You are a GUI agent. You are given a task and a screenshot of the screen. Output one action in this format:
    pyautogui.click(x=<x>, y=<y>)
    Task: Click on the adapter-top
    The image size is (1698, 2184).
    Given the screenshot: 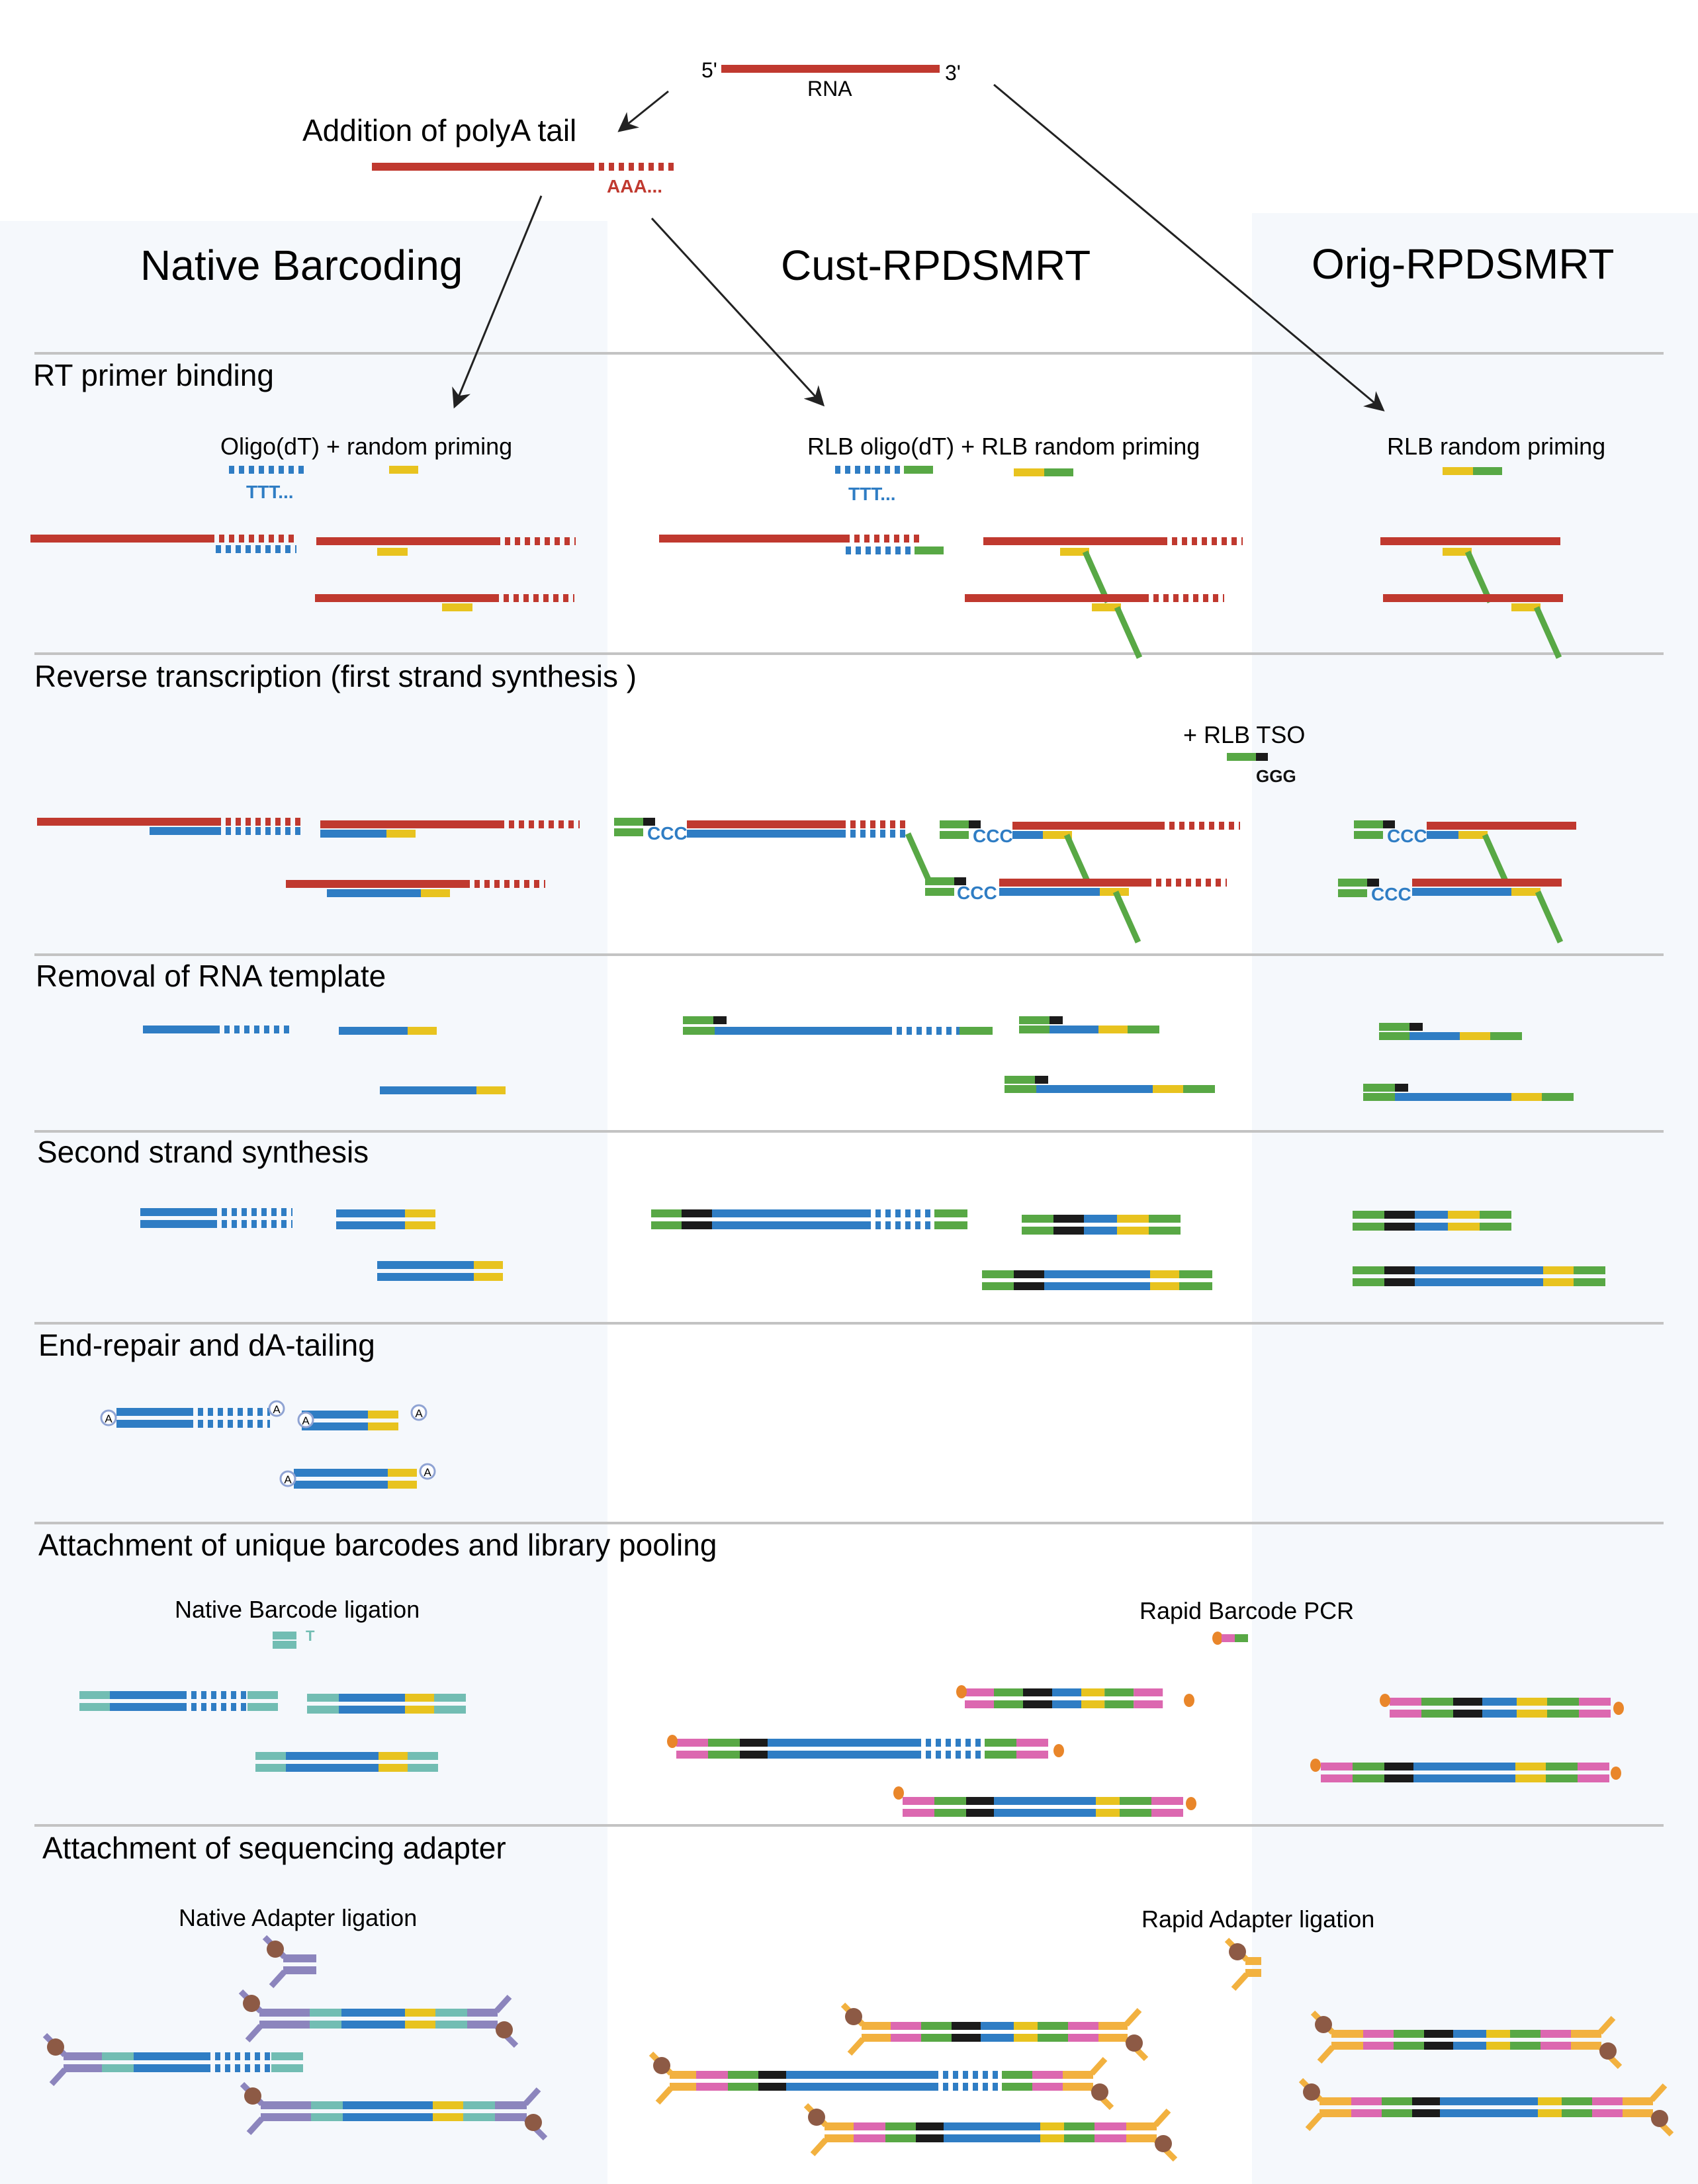 What is the action you would take?
    pyautogui.click(x=286, y=2105)
    